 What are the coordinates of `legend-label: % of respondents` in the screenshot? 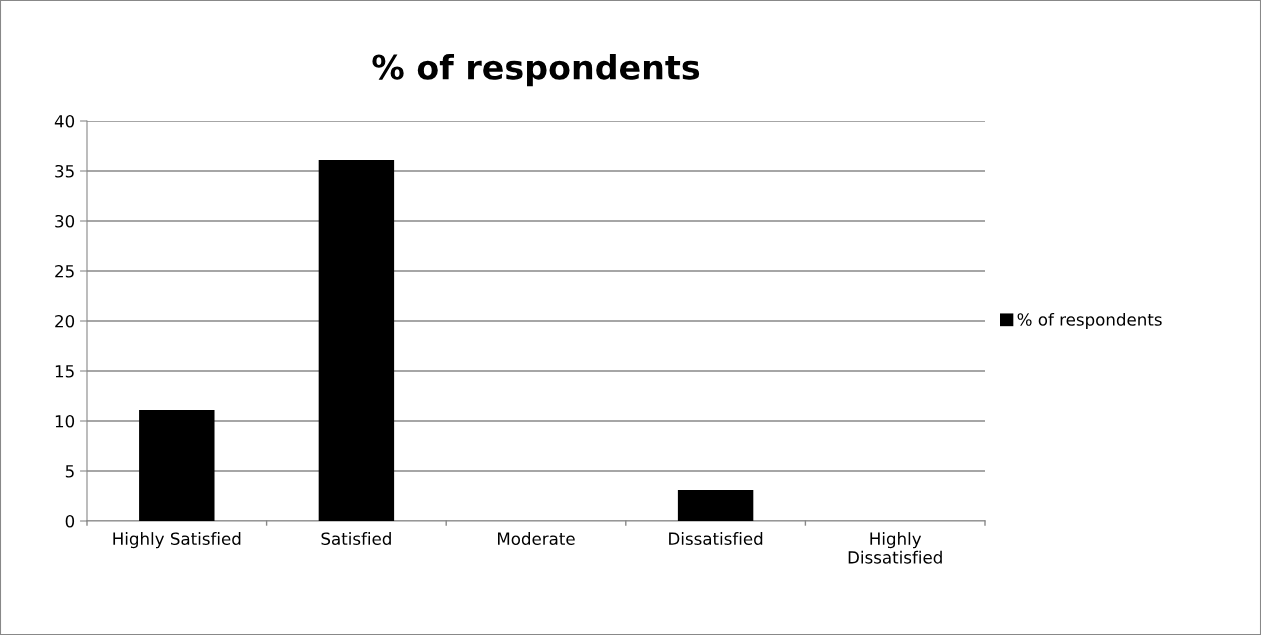 It's located at (1089, 321).